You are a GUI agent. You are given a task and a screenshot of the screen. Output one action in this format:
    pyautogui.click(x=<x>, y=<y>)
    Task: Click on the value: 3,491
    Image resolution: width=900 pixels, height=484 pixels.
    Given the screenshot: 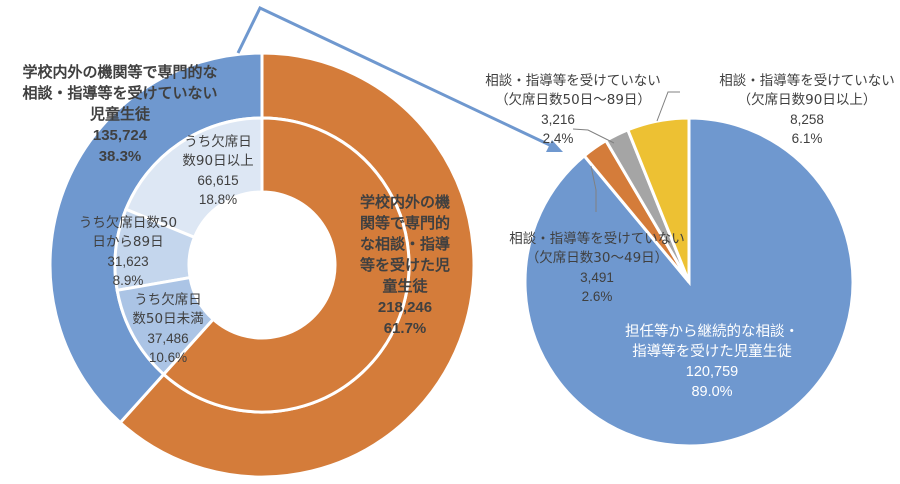 What is the action you would take?
    pyautogui.click(x=597, y=277)
    